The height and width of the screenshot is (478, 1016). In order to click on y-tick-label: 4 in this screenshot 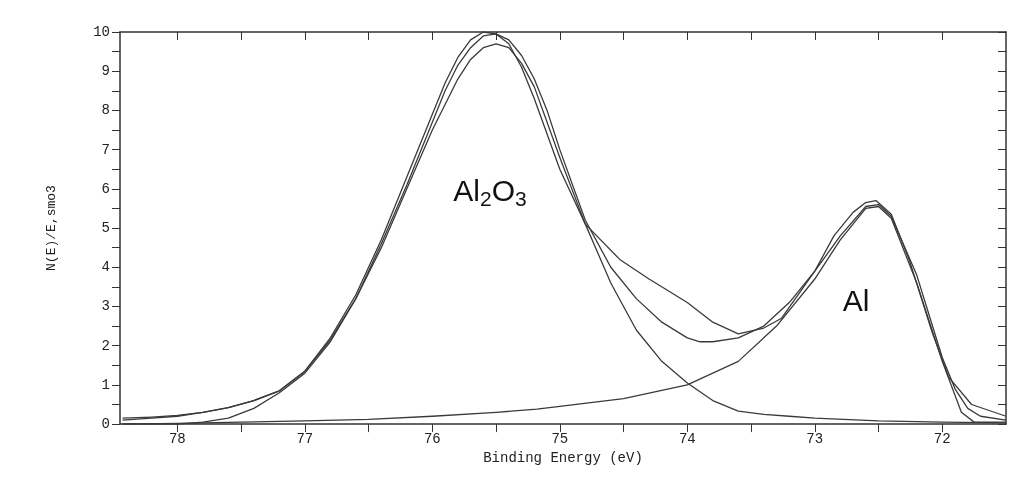, I will do `click(105, 267)`.